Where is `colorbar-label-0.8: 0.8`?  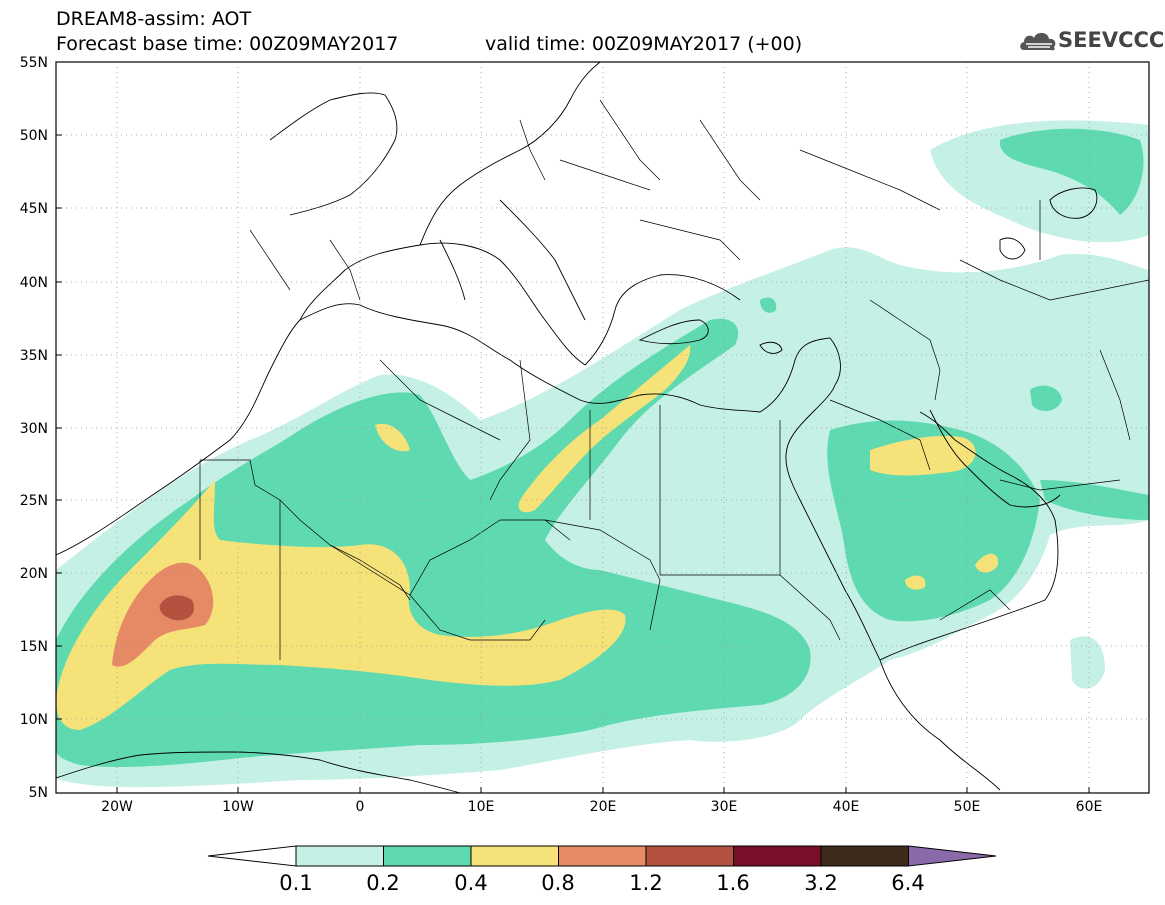
colorbar-label-0.8: 0.8 is located at coordinates (558, 883).